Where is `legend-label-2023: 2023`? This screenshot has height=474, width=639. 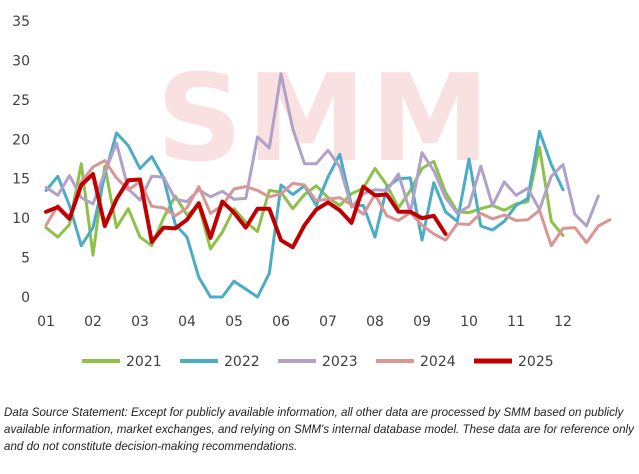 legend-label-2023: 2023 is located at coordinates (340, 362).